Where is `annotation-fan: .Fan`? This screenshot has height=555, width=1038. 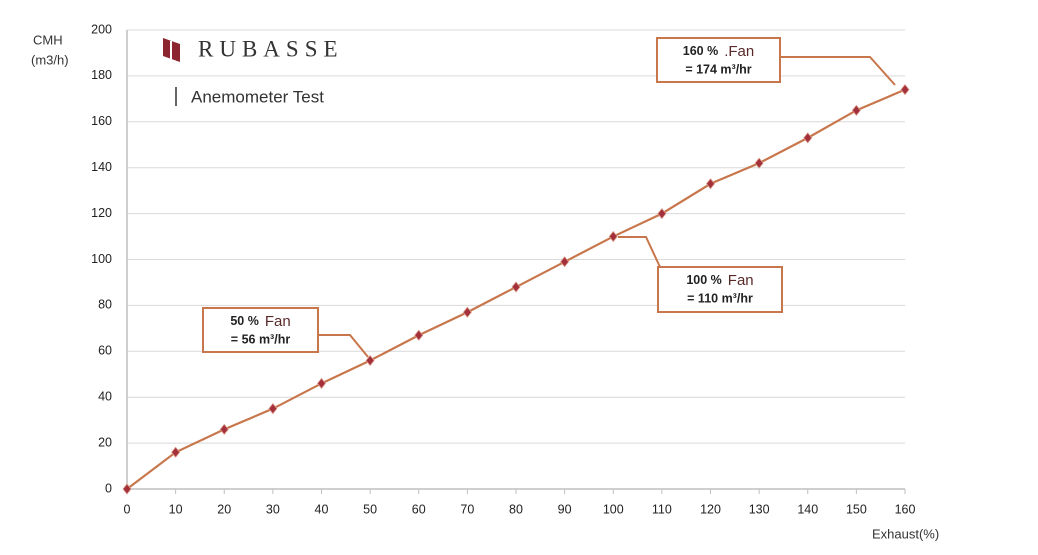
annotation-fan: .Fan is located at coordinates (739, 51).